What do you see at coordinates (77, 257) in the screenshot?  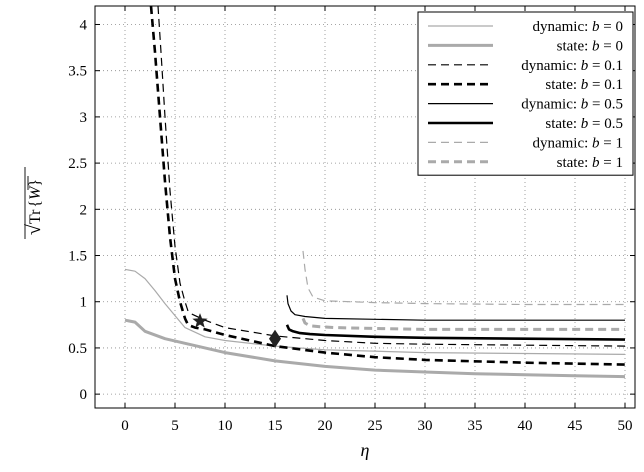 I see `y-tick-label: 1.5` at bounding box center [77, 257].